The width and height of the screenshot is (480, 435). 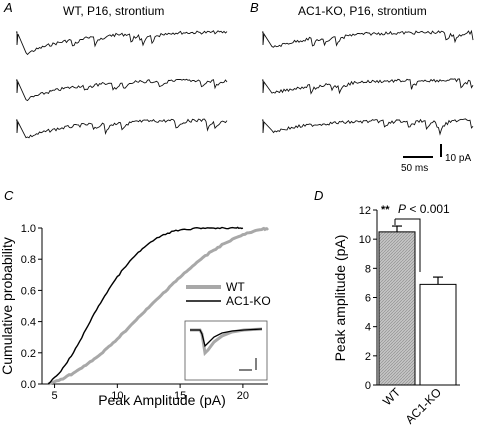 What do you see at coordinates (226, 338) in the screenshot?
I see `inset-trace-ac1-ko` at bounding box center [226, 338].